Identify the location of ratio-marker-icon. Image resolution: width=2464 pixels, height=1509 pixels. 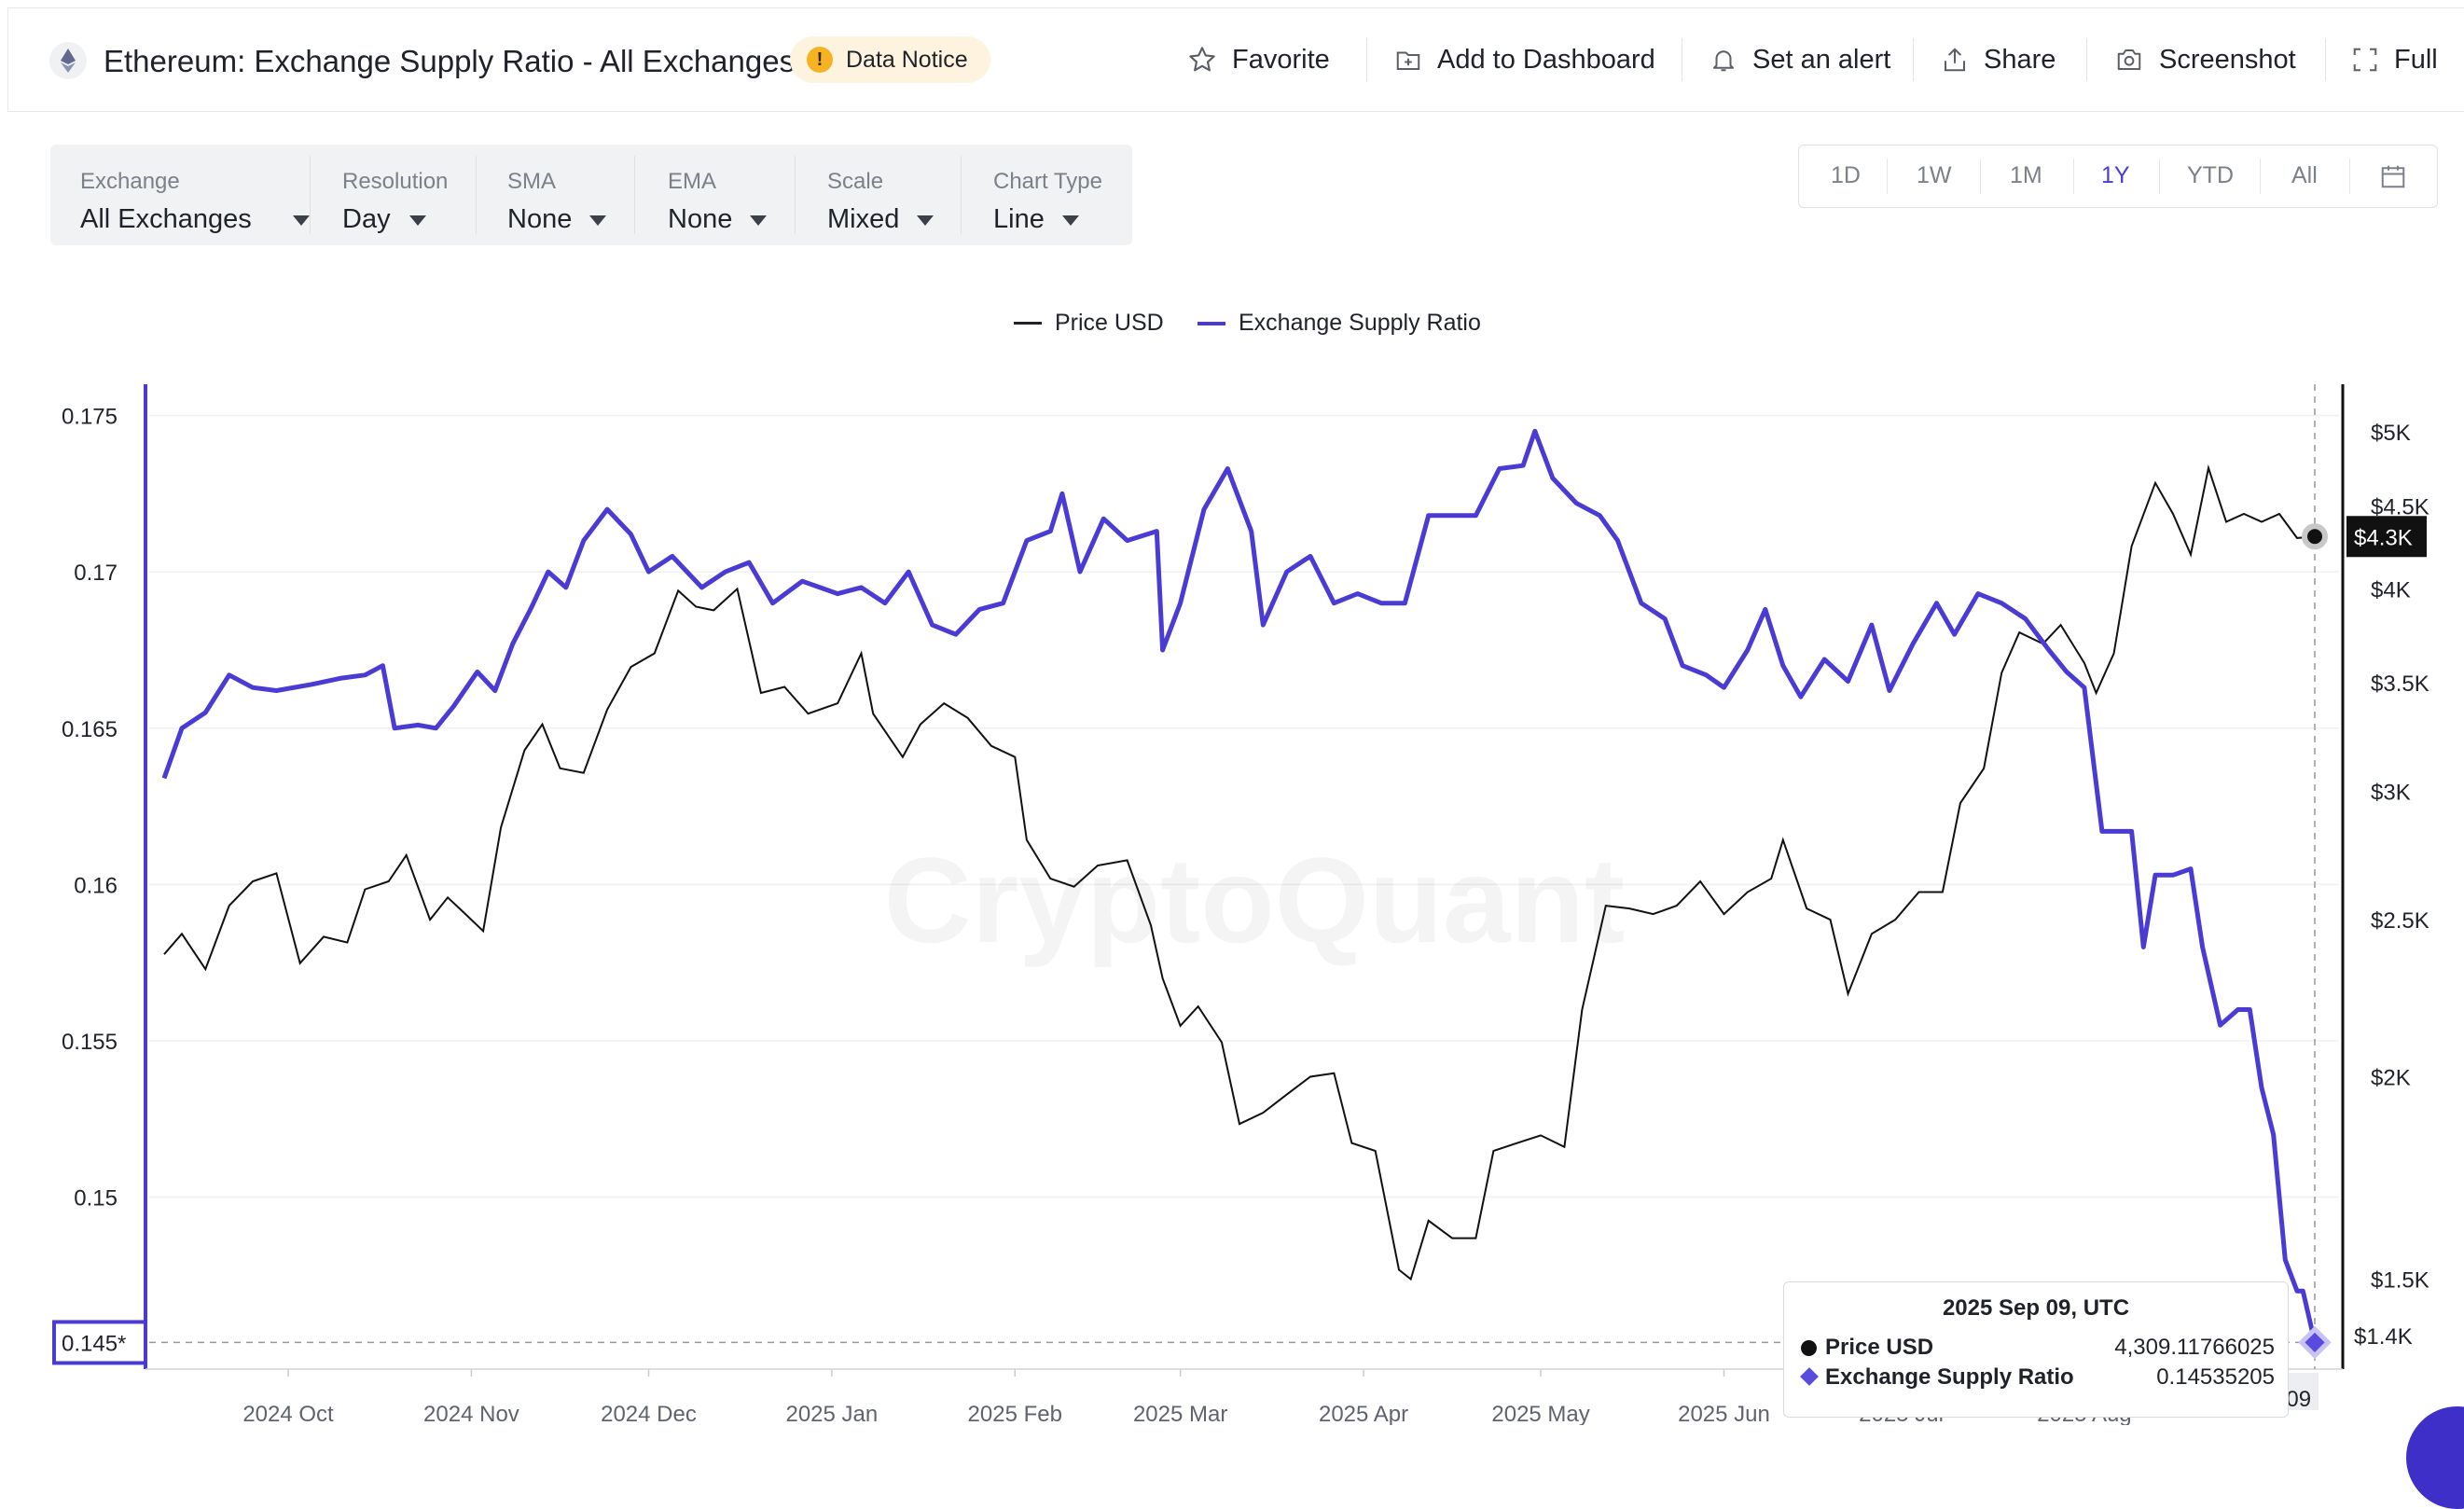
(1810, 1376).